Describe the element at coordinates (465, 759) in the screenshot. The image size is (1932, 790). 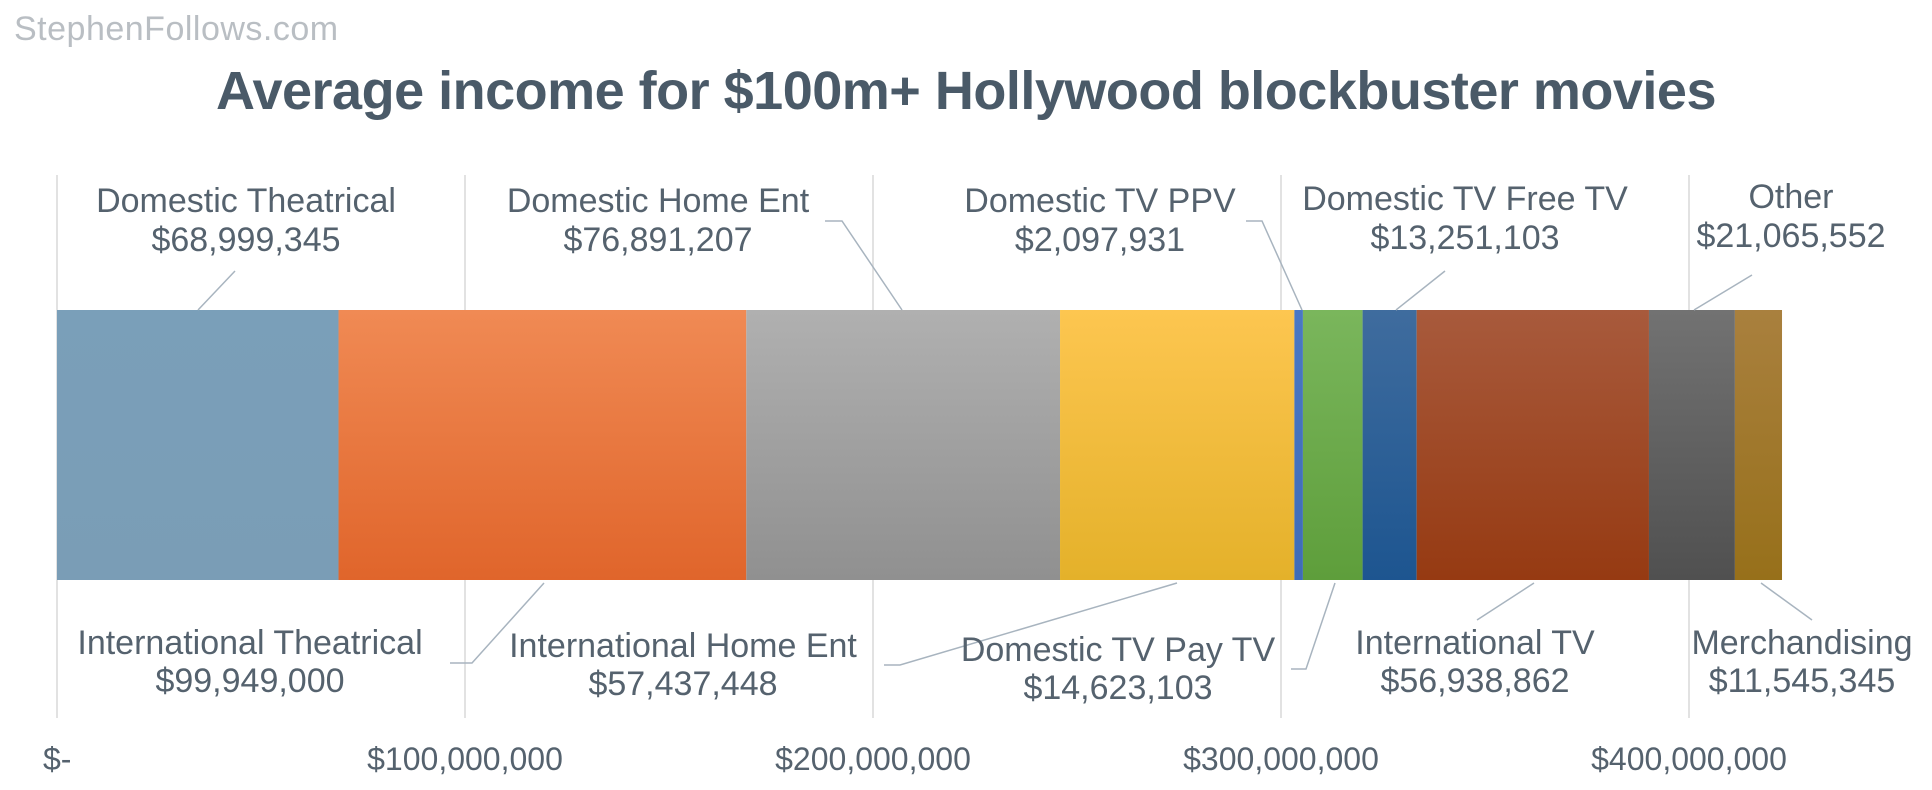
I see `x-tick-label-1: $100,000,000` at that location.